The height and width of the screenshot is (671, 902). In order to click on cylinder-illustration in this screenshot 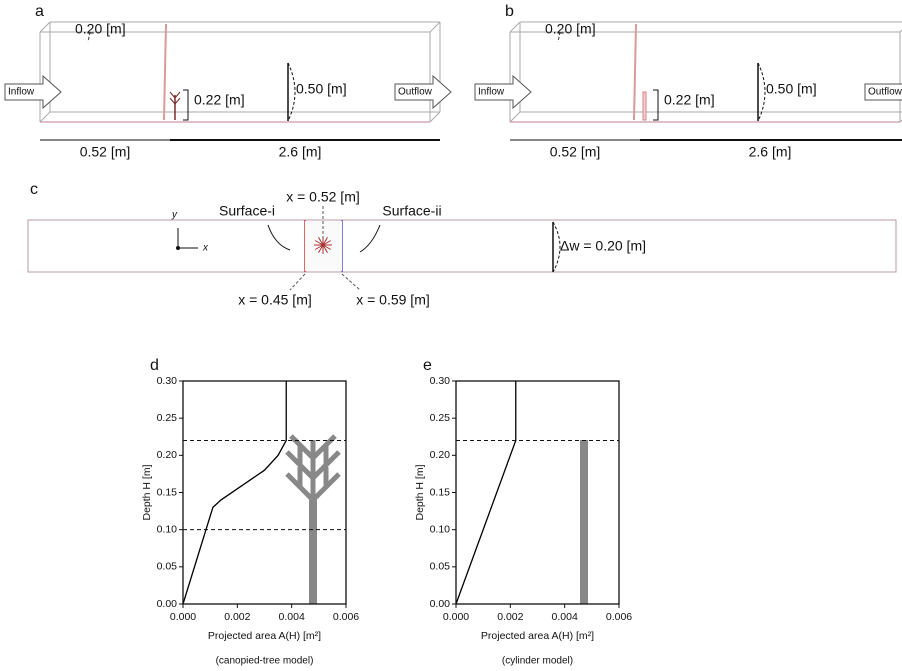, I will do `click(584, 522)`.